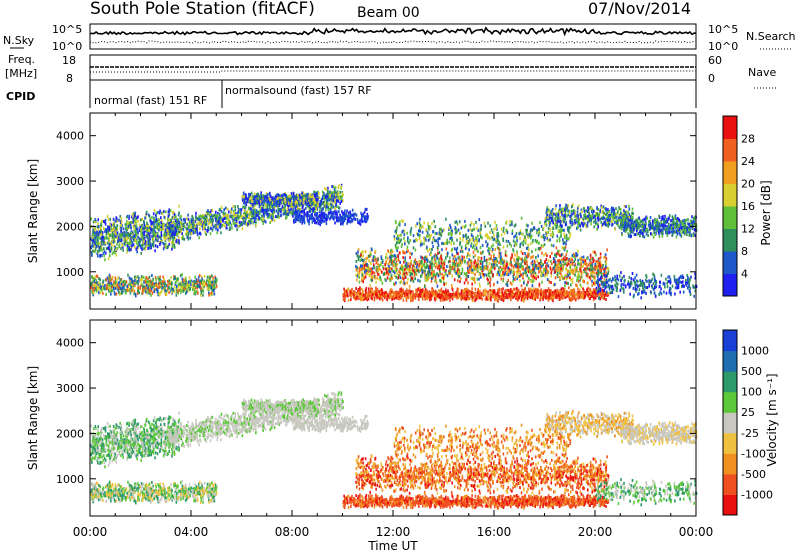 This screenshot has height=554, width=800. I want to click on nsky-label: N.Sky, so click(19, 40).